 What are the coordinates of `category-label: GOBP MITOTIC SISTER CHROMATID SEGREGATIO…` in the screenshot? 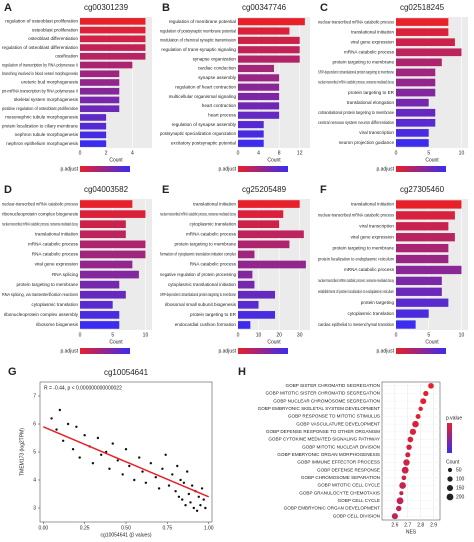 It's located at (322, 393).